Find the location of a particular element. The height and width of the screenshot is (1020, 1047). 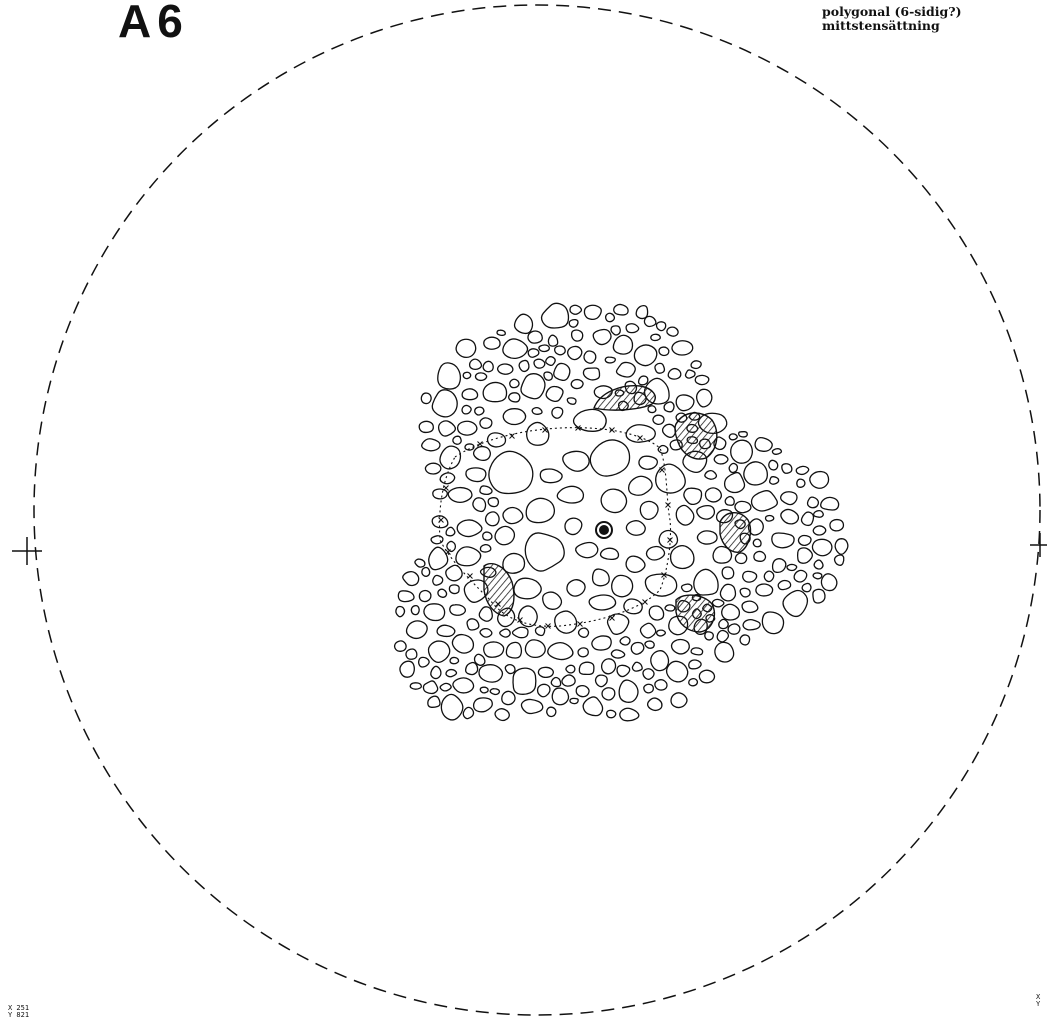

grid-coordinates-left: X 251 Y 821 is located at coordinates (18, 1012).